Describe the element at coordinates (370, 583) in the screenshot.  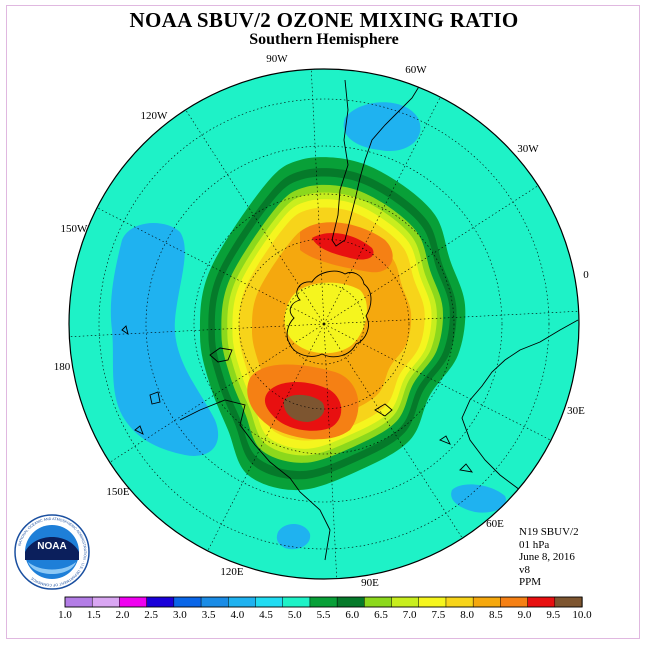
I see `longitude-label-90e: 90E` at that location.